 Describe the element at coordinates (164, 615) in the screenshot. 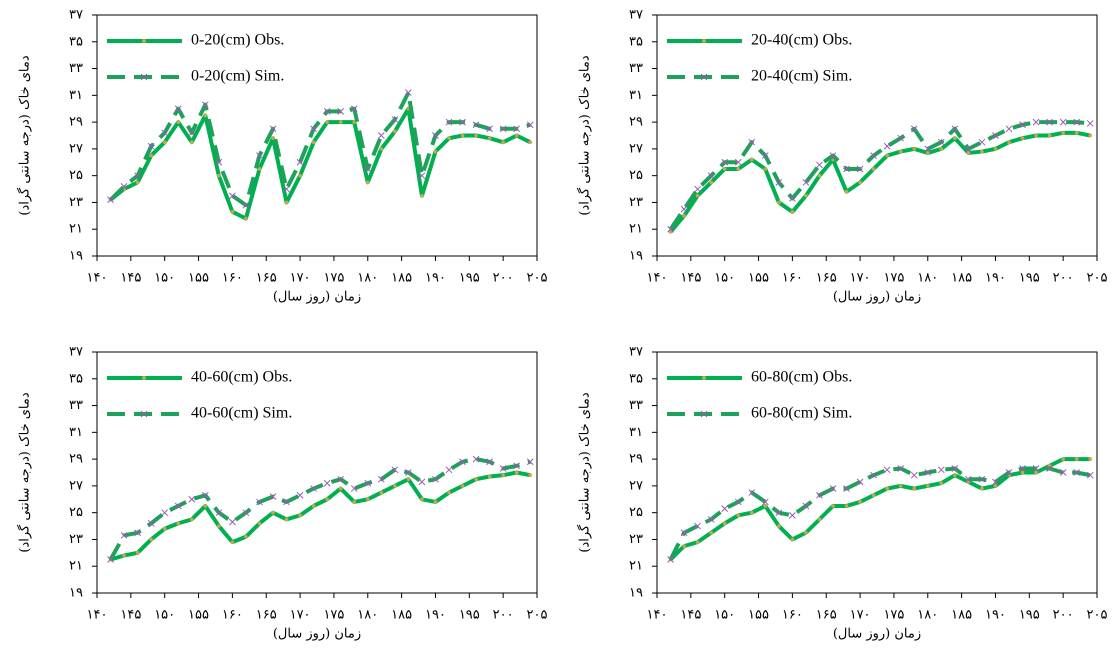

I see `x-tick-label: ۱۵۰` at that location.